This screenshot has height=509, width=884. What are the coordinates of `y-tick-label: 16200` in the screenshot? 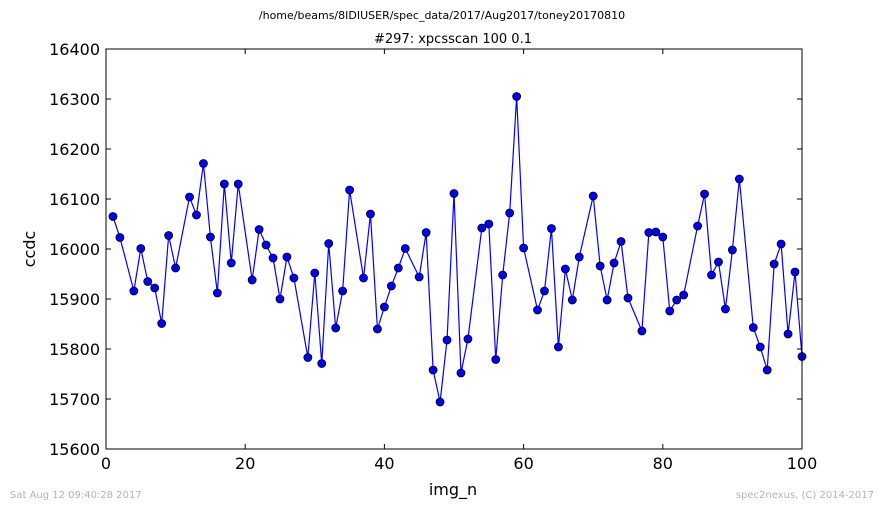 It's located at (74, 149).